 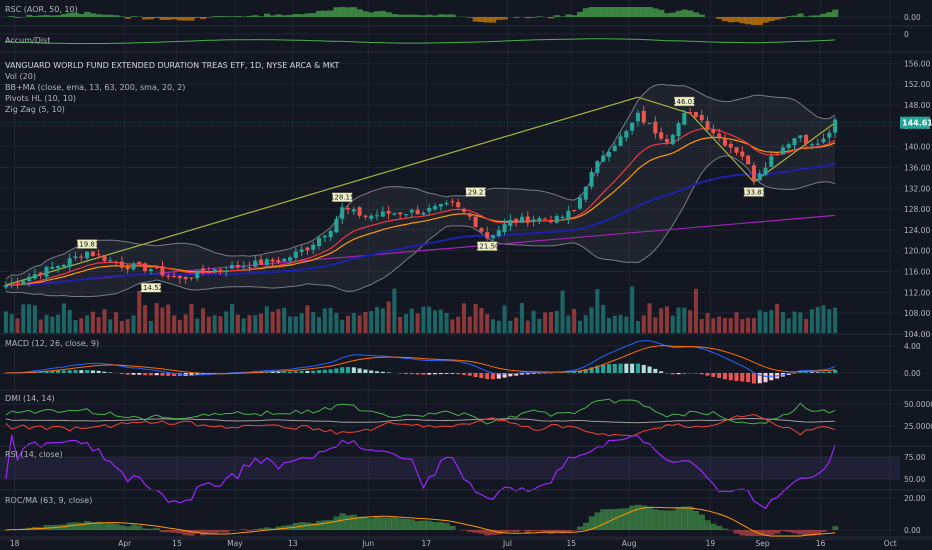 I want to click on macd-signal-line, so click(x=420, y=360).